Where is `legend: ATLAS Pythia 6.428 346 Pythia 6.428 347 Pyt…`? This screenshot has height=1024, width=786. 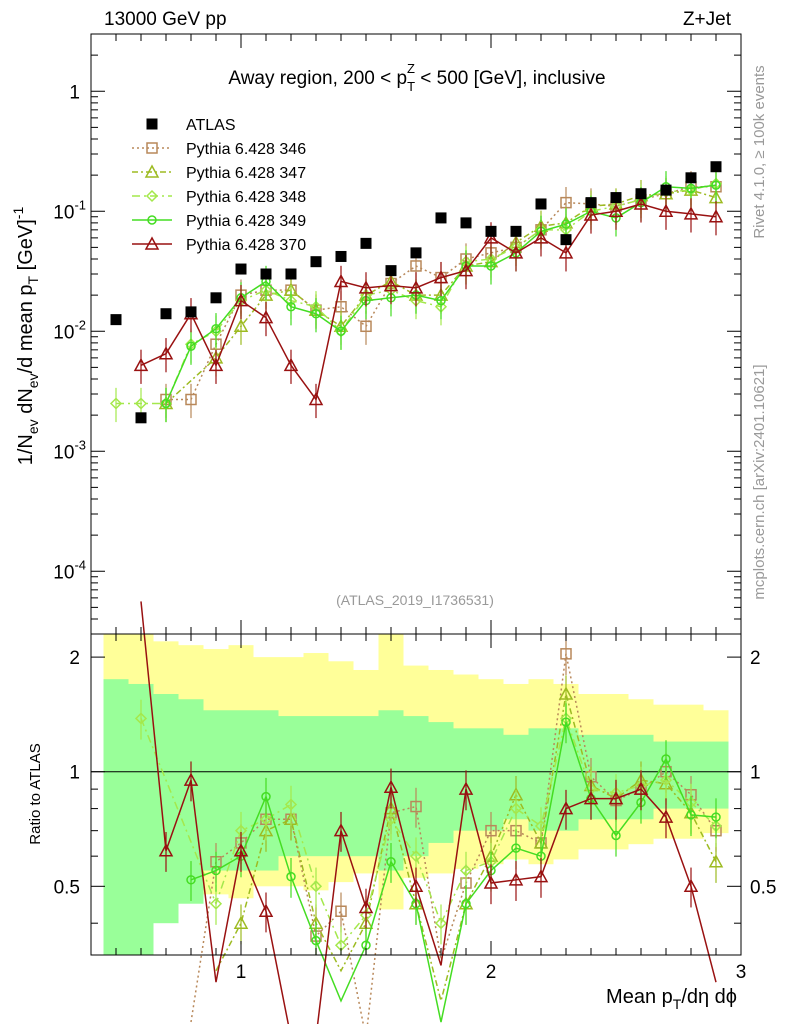 legend: ATLAS Pythia 6.428 346 Pythia 6.428 347 Pyt… is located at coordinates (219, 185).